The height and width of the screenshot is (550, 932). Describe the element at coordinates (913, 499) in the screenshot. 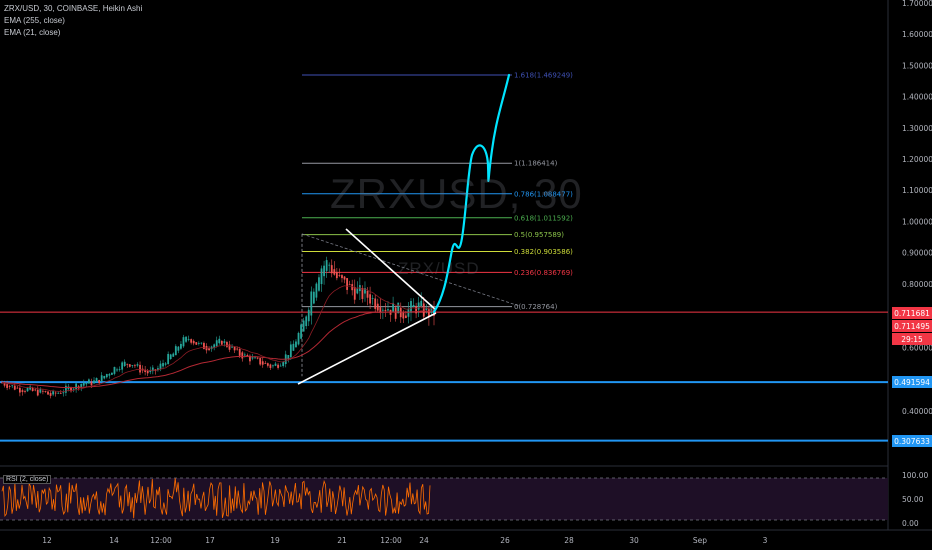

I see `rsi-tick-label: 50.00` at that location.